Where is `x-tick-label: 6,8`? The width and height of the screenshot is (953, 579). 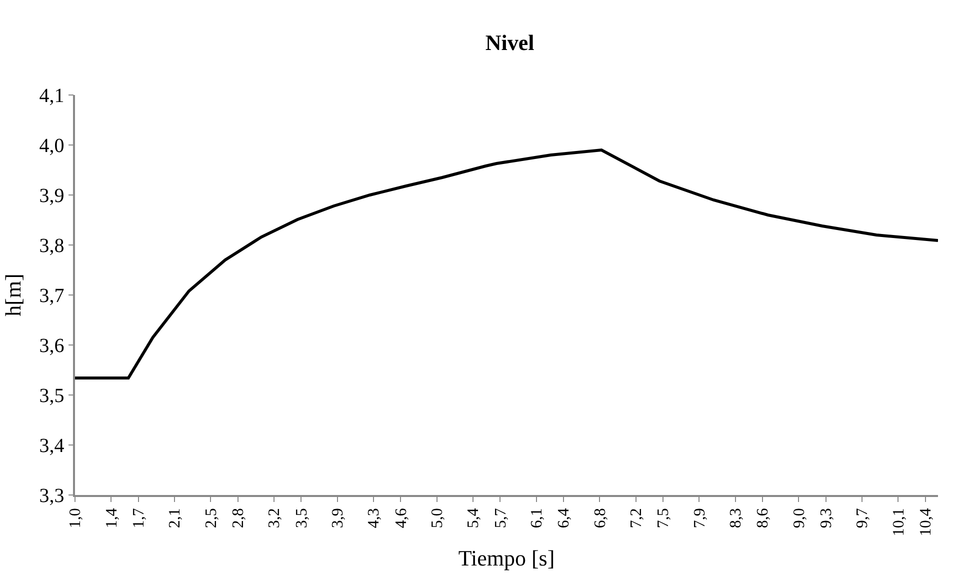 x-tick-label: 6,8 is located at coordinates (600, 518).